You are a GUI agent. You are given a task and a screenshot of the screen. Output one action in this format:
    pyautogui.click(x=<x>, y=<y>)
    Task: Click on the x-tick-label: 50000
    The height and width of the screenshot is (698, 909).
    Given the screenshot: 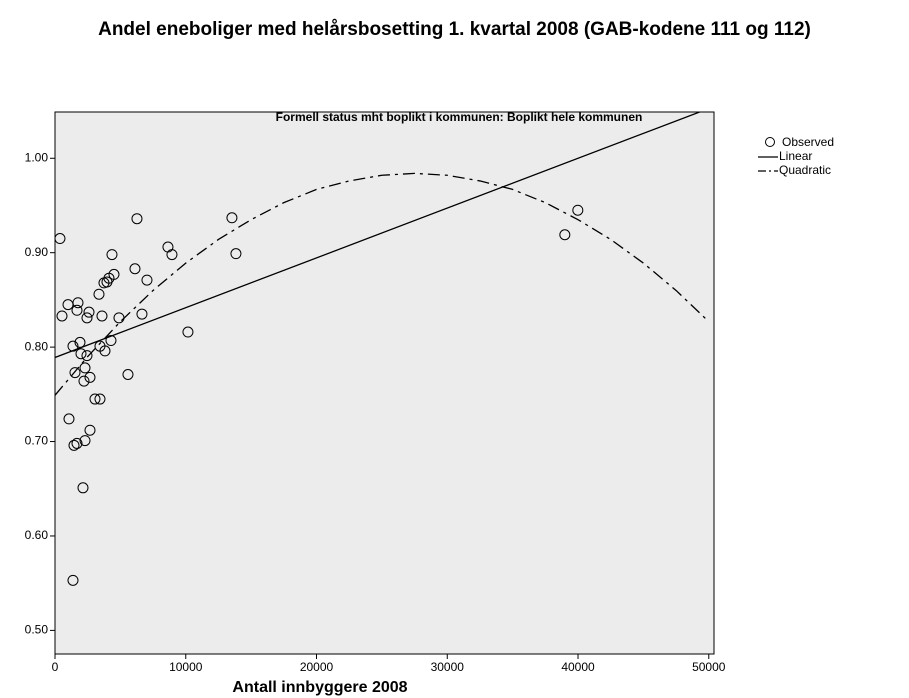 What is the action you would take?
    pyautogui.click(x=709, y=667)
    